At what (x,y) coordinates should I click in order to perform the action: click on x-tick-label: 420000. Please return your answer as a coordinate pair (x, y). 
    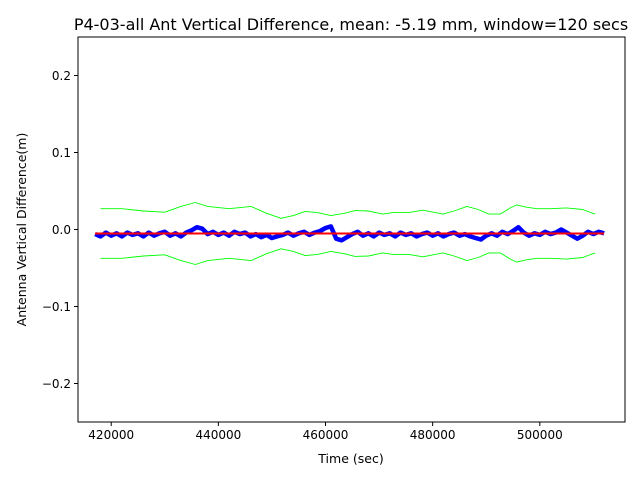
    Looking at the image, I should click on (111, 435).